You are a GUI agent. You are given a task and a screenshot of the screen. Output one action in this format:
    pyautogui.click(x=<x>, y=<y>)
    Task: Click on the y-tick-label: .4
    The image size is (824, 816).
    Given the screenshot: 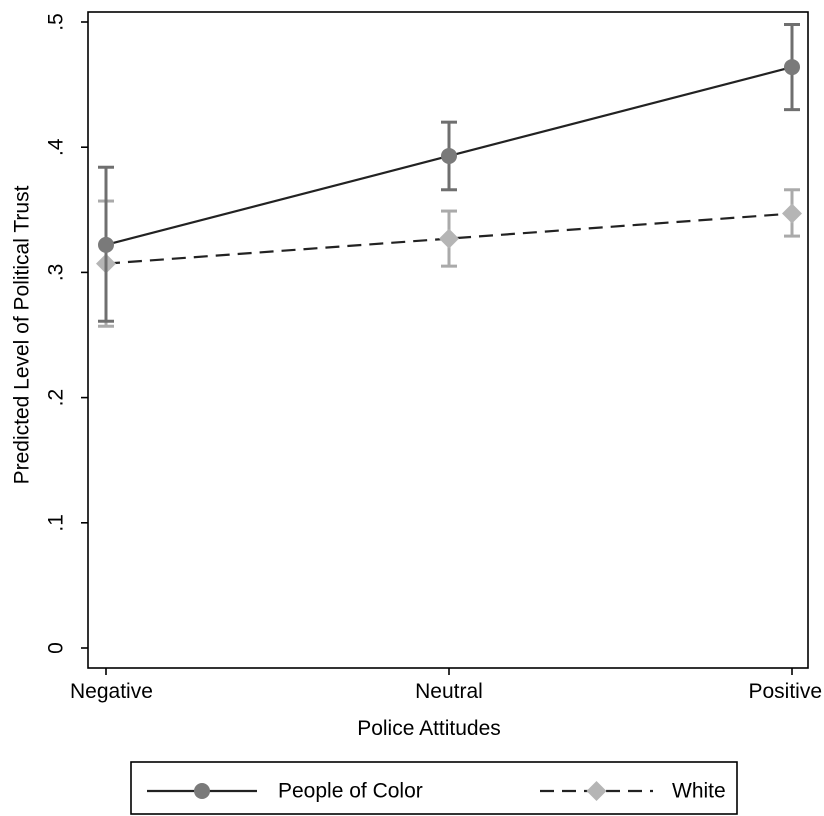 What is the action you would take?
    pyautogui.click(x=56, y=147)
    